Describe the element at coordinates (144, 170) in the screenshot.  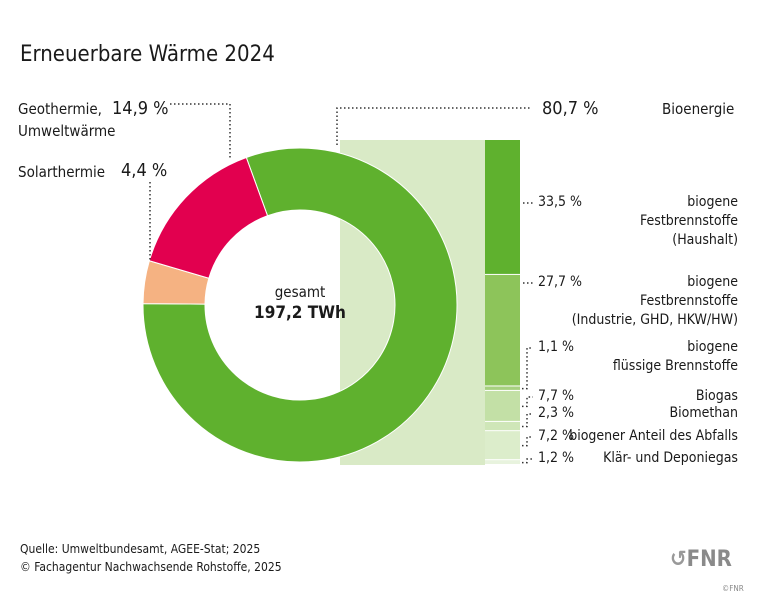
I see `value-solarthermie: 4,4 %` at that location.